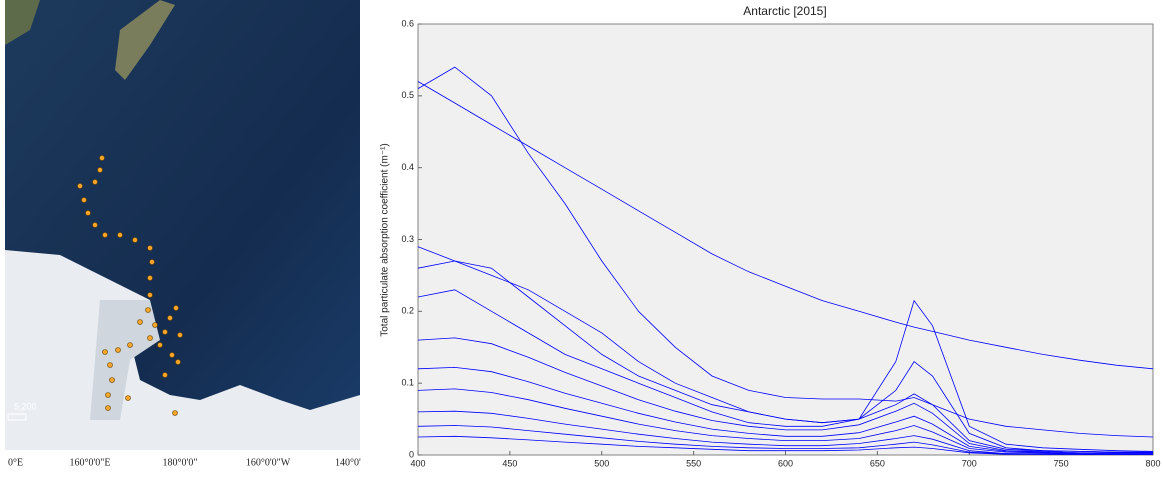 Image resolution: width=1163 pixels, height=477 pixels. Describe the element at coordinates (601, 463) in the screenshot. I see `x-tick-label: 500` at that location.